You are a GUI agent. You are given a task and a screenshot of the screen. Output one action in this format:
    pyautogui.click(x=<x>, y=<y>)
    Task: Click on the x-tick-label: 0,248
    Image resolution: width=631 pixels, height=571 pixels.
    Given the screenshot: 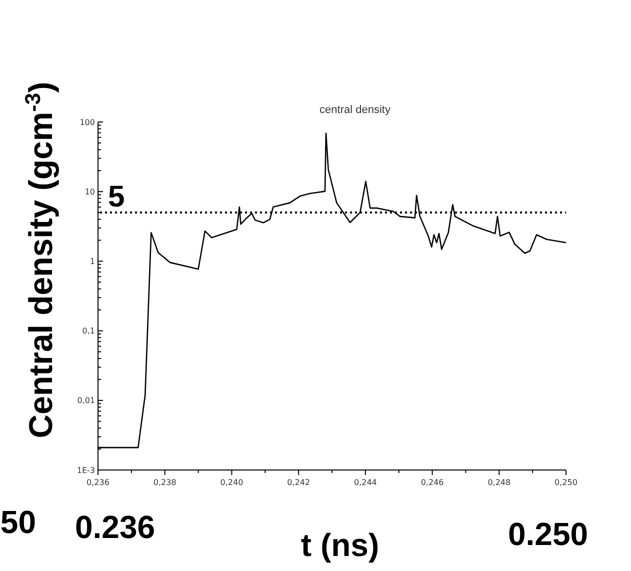 What is the action you would take?
    pyautogui.click(x=499, y=482)
    